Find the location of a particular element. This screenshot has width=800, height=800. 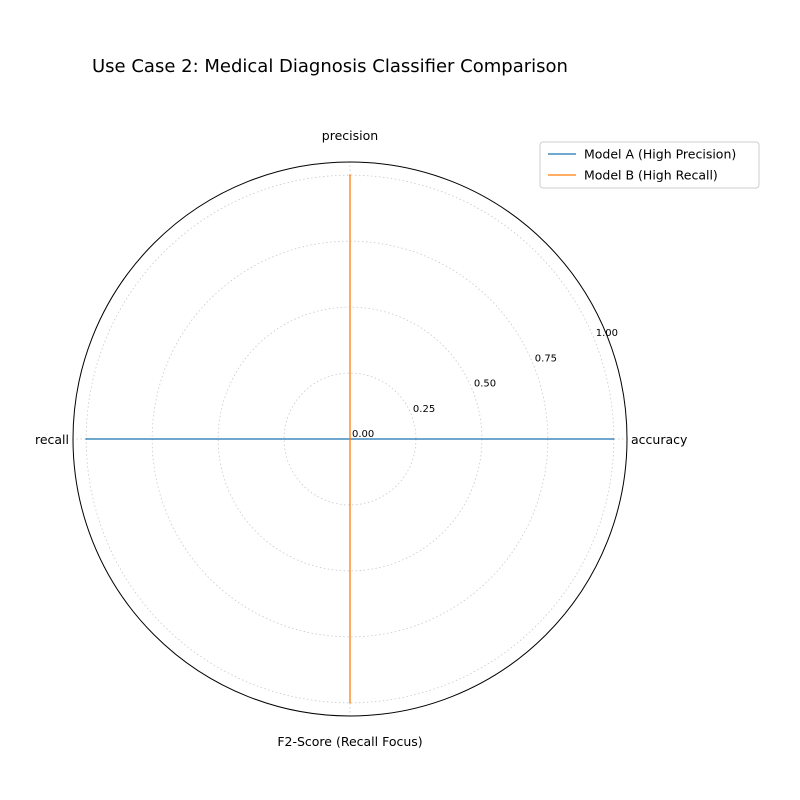

r-tick-label-2: 0.50 is located at coordinates (485, 384).